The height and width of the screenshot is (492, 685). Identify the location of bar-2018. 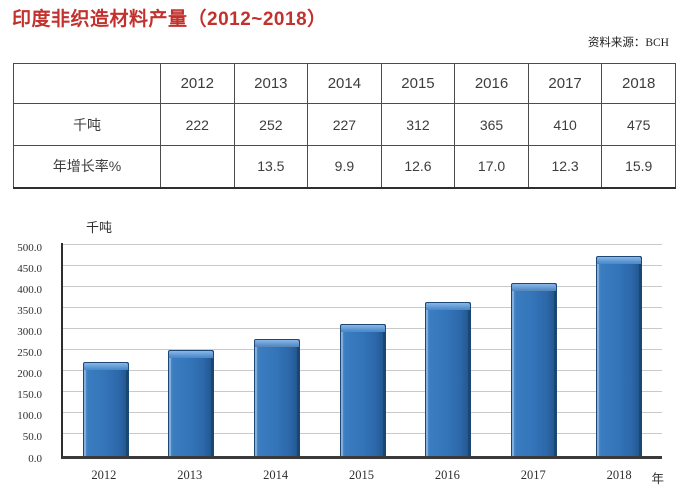
(619, 355).